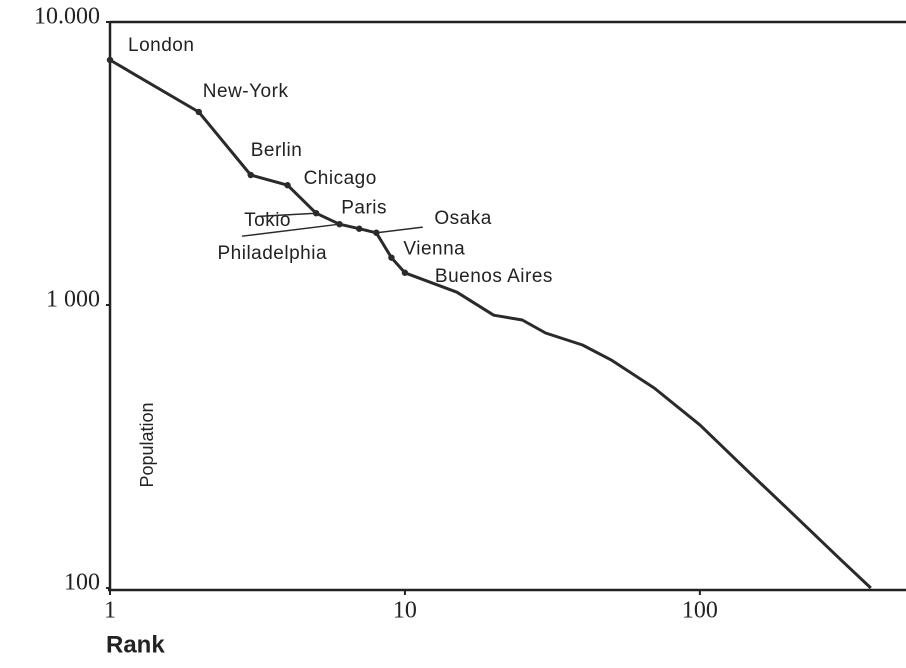 The width and height of the screenshot is (906, 668). What do you see at coordinates (147, 444) in the screenshot?
I see `y-axis-label: Population` at bounding box center [147, 444].